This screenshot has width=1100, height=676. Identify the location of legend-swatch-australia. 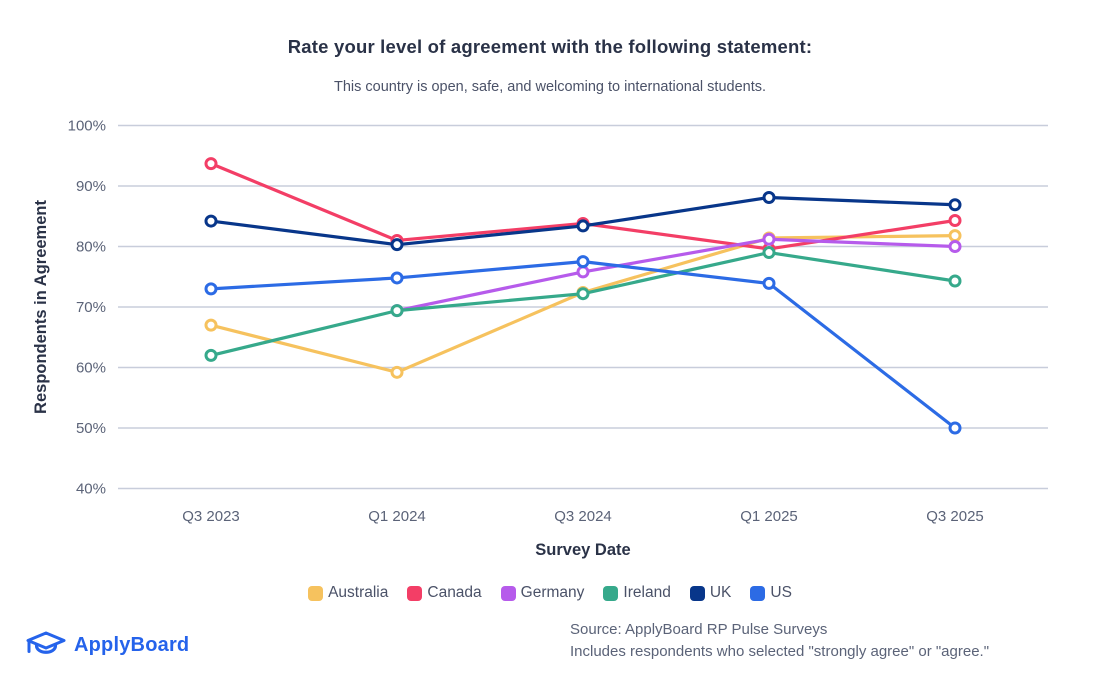
(316, 593).